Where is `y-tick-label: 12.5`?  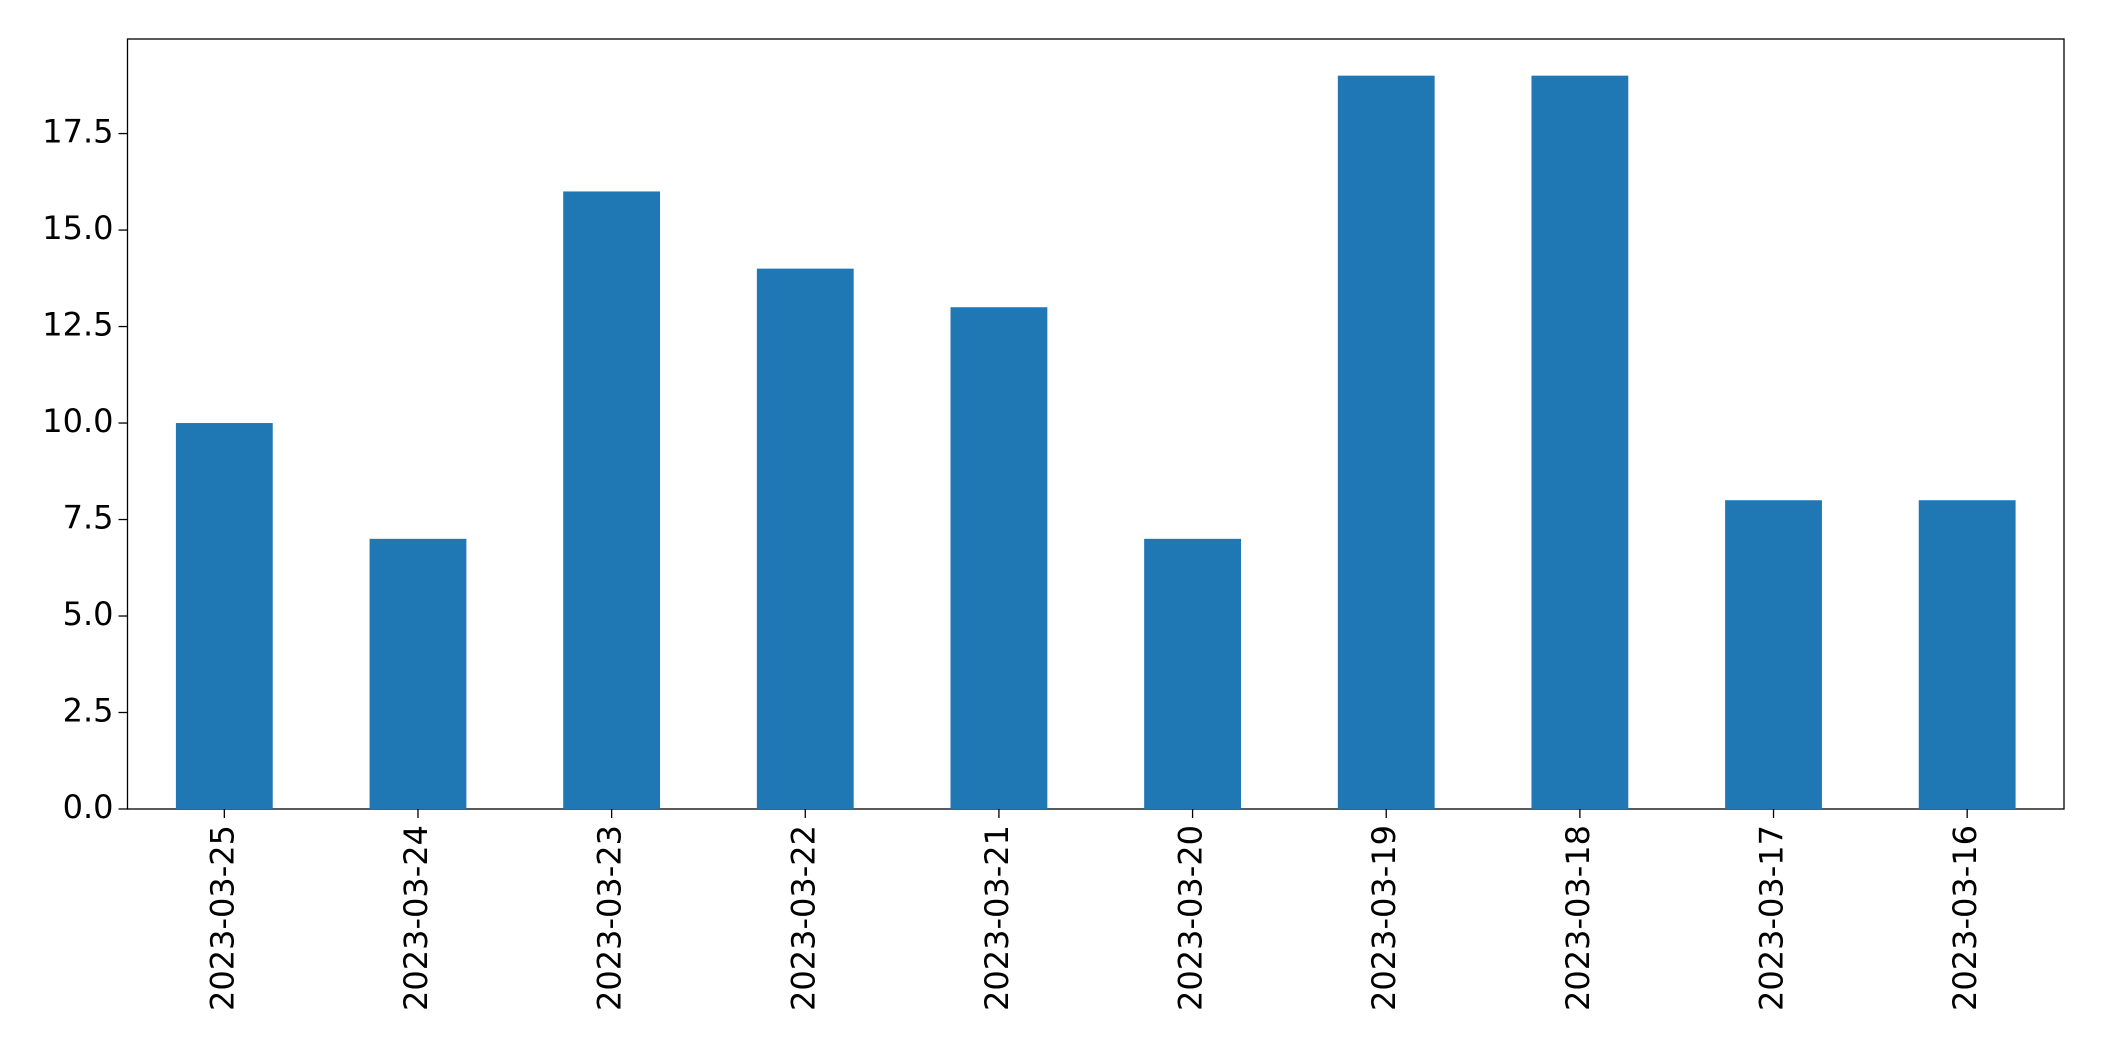
y-tick-label: 12.5 is located at coordinates (77, 325).